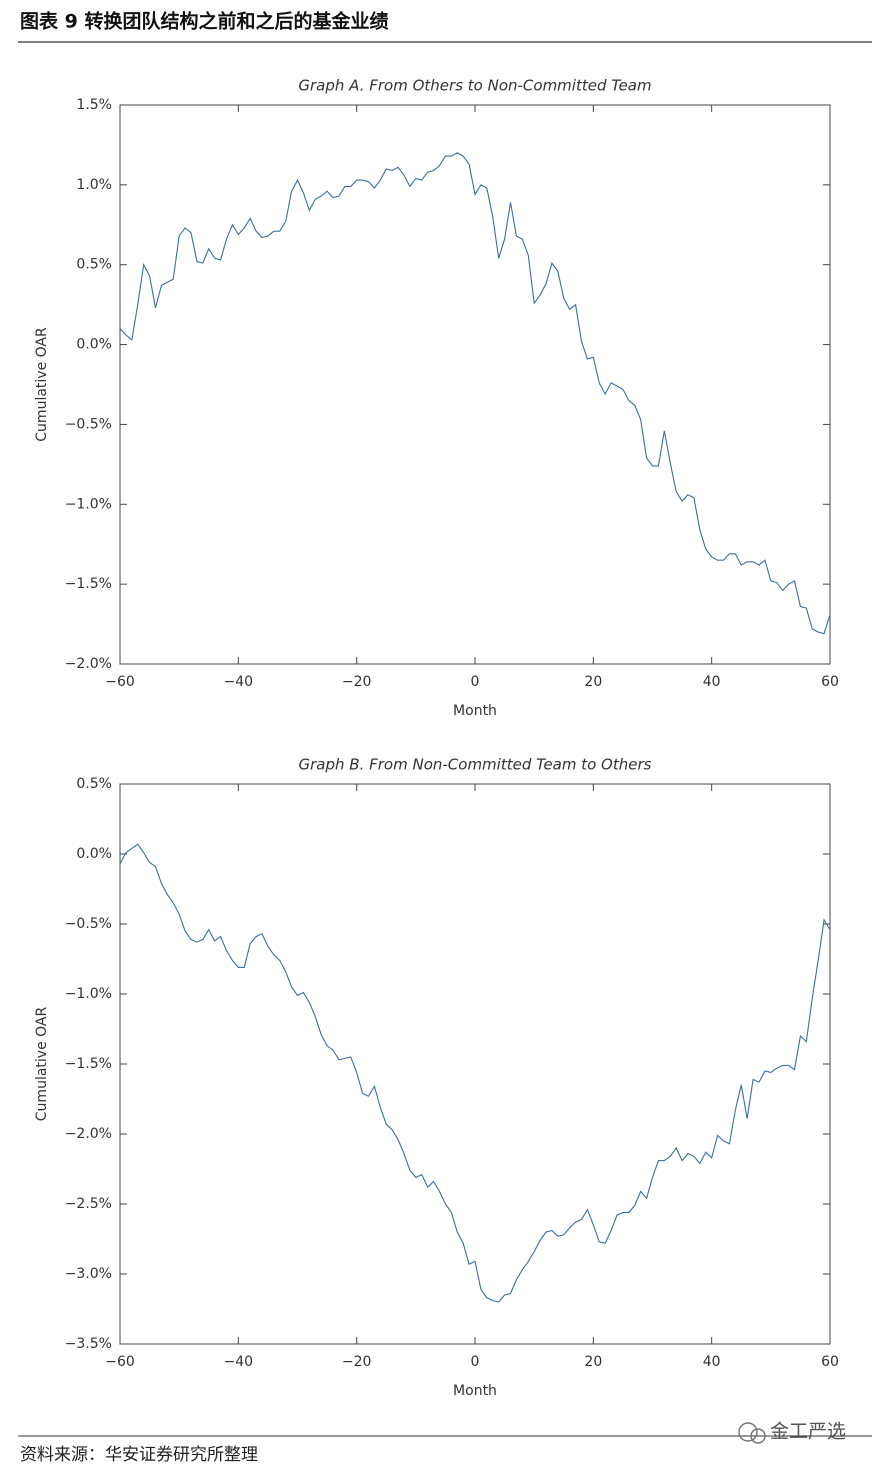  Describe the element at coordinates (139, 1455) in the screenshot. I see `source-note: 资料来源：华安证券研究所整理` at that location.